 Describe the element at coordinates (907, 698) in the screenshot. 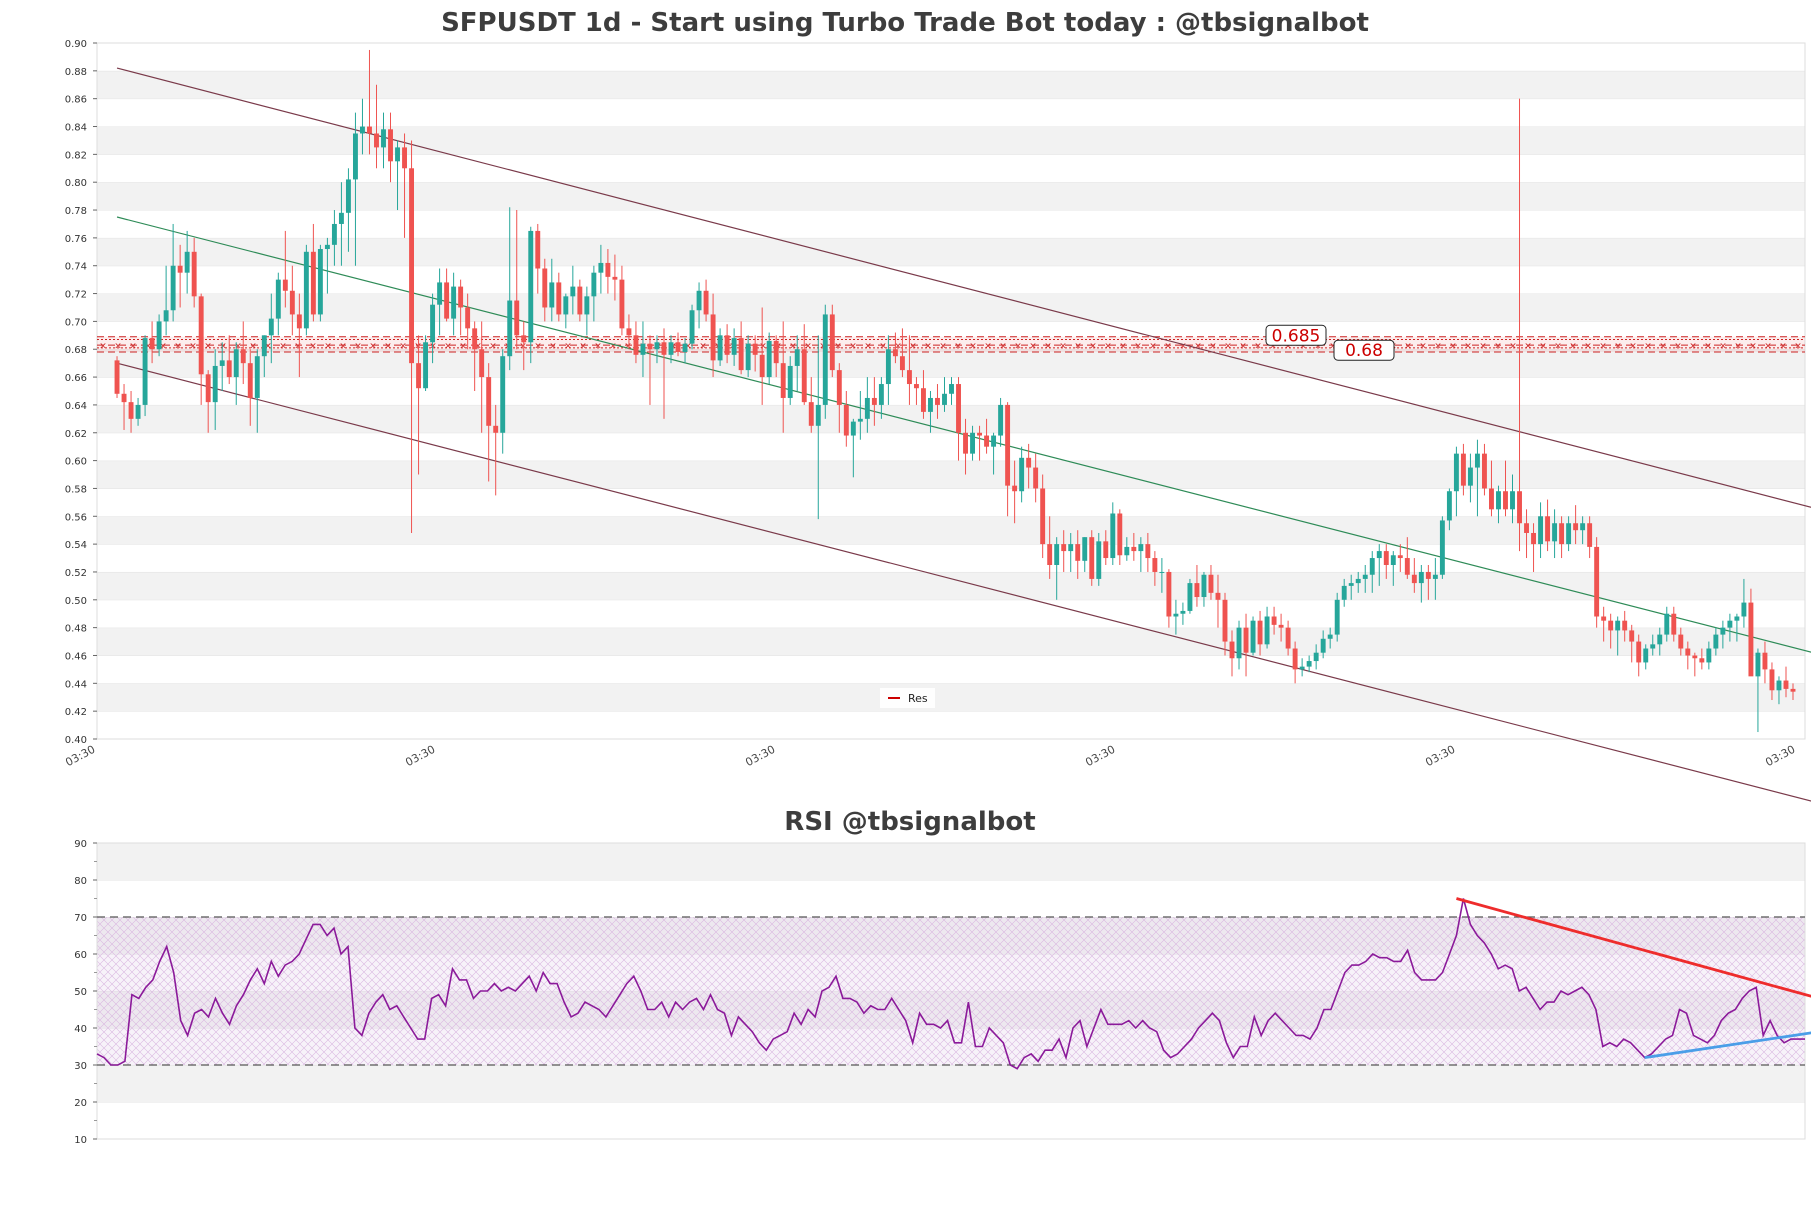

I see `legend-box` at that location.